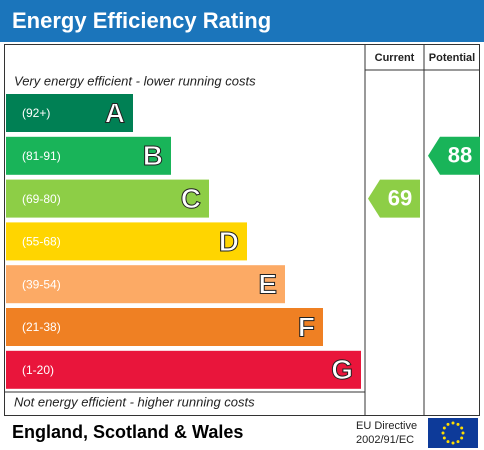 The image size is (484, 450). Describe the element at coordinates (38, 370) in the screenshot. I see `band-range: (1-20)` at that location.